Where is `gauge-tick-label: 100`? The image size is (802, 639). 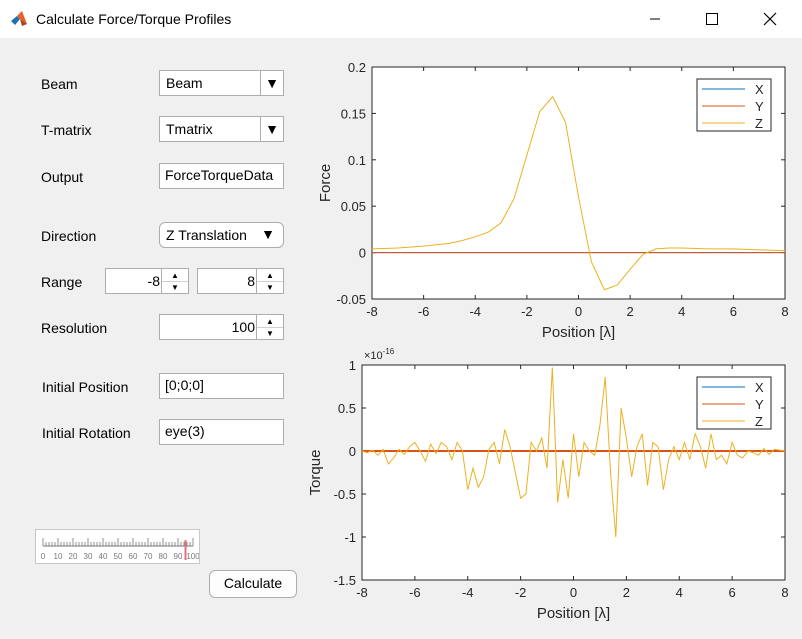 gauge-tick-label: 100 is located at coordinates (192, 556).